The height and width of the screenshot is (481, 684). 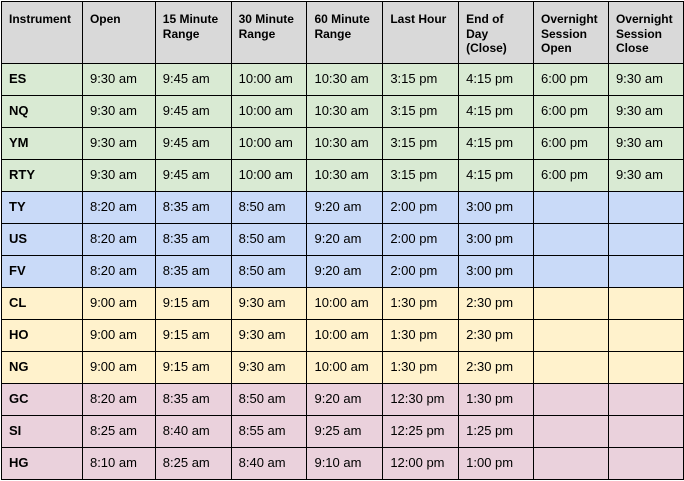 What do you see at coordinates (42, 335) in the screenshot?
I see `instrument-cell: HO` at bounding box center [42, 335].